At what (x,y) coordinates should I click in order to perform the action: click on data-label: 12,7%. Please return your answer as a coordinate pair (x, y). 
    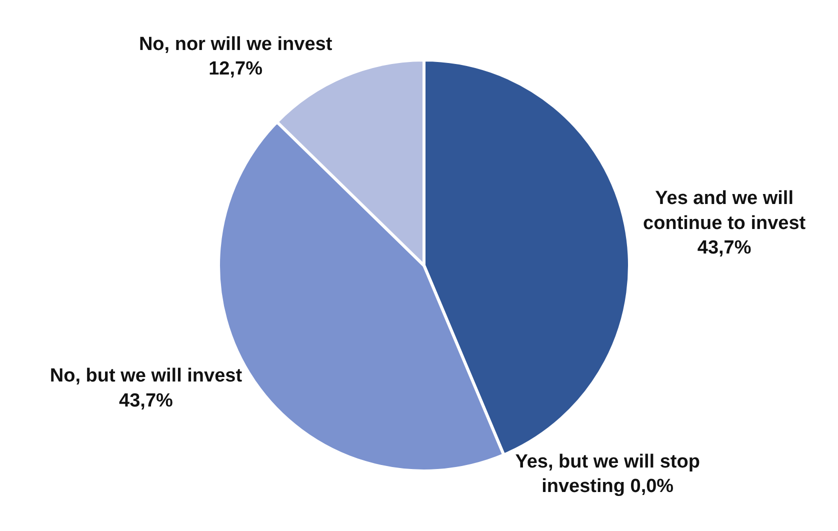
    Looking at the image, I should click on (235, 69).